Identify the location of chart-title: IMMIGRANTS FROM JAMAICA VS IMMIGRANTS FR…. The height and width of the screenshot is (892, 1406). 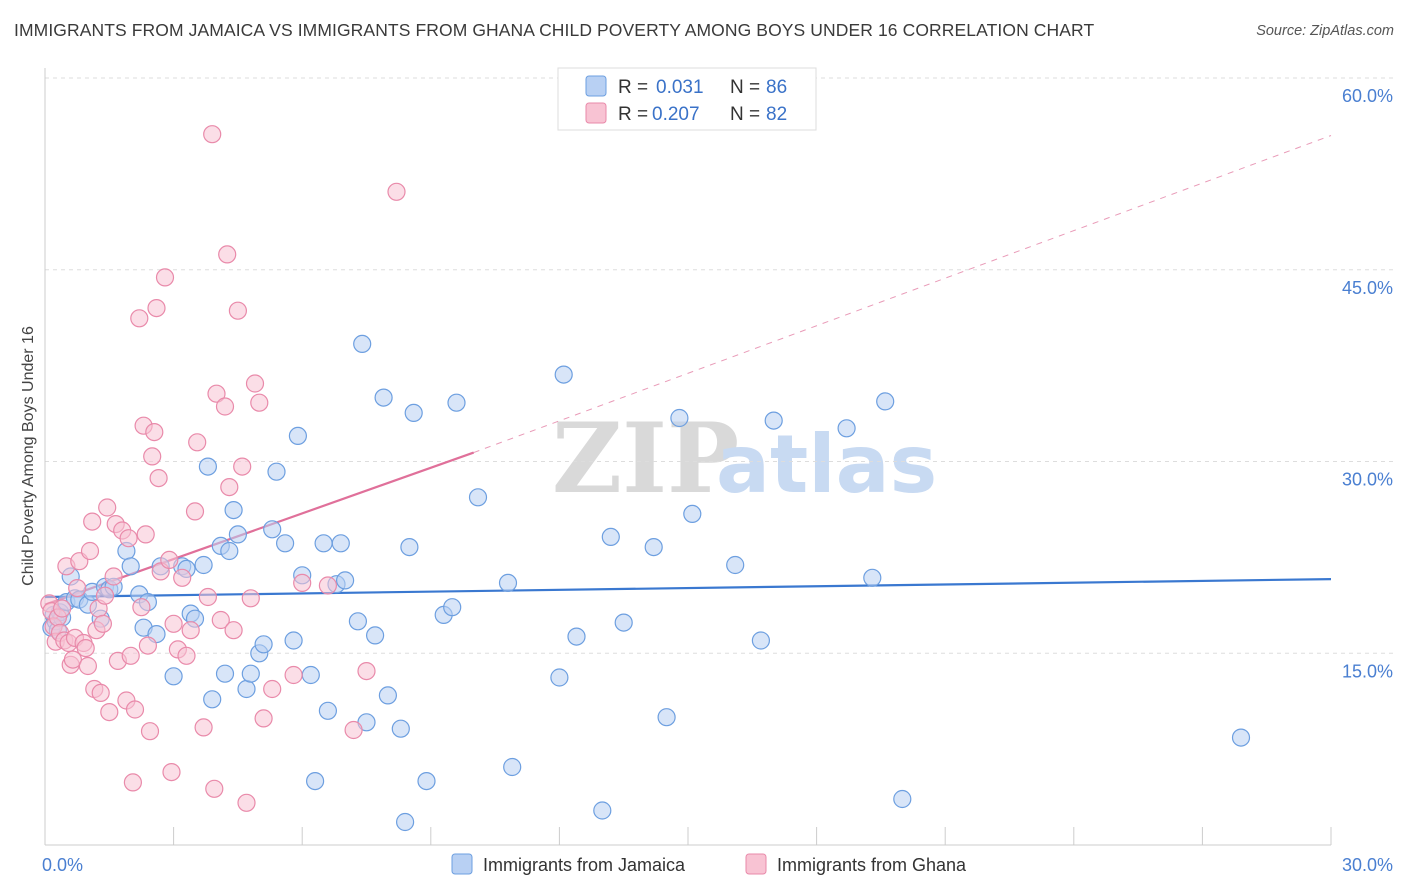
(554, 30).